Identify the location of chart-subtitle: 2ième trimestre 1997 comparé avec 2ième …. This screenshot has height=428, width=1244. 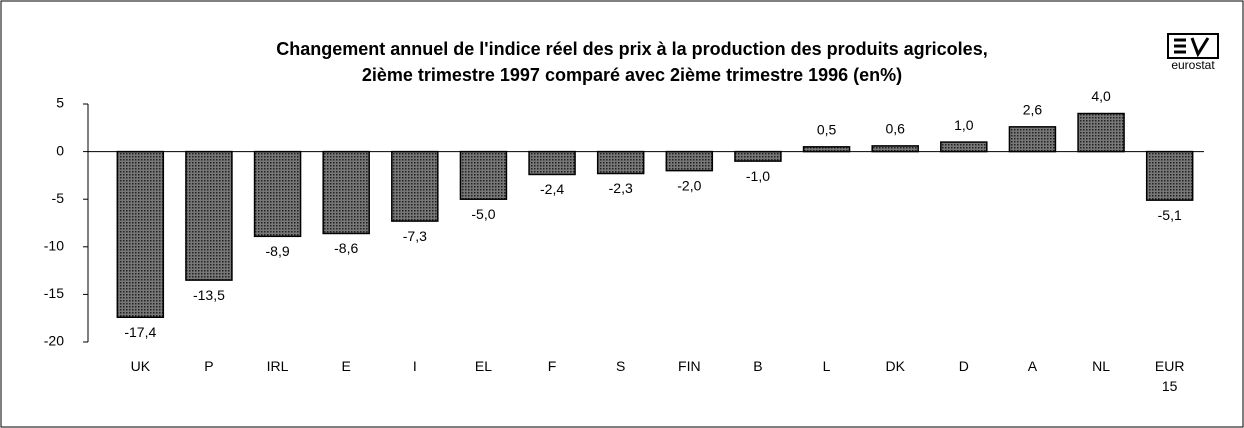
(632, 75).